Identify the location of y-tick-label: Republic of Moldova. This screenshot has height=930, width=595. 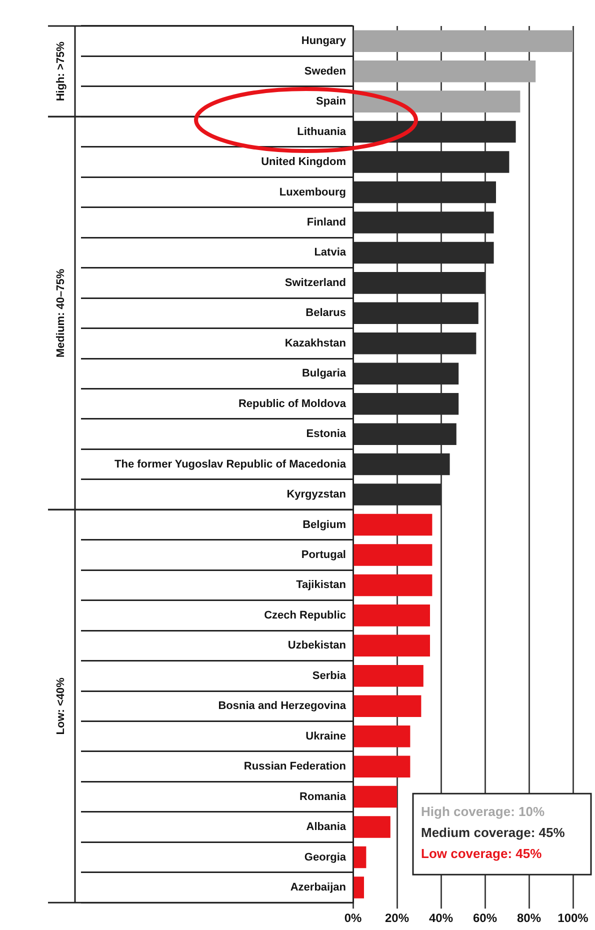
(292, 404).